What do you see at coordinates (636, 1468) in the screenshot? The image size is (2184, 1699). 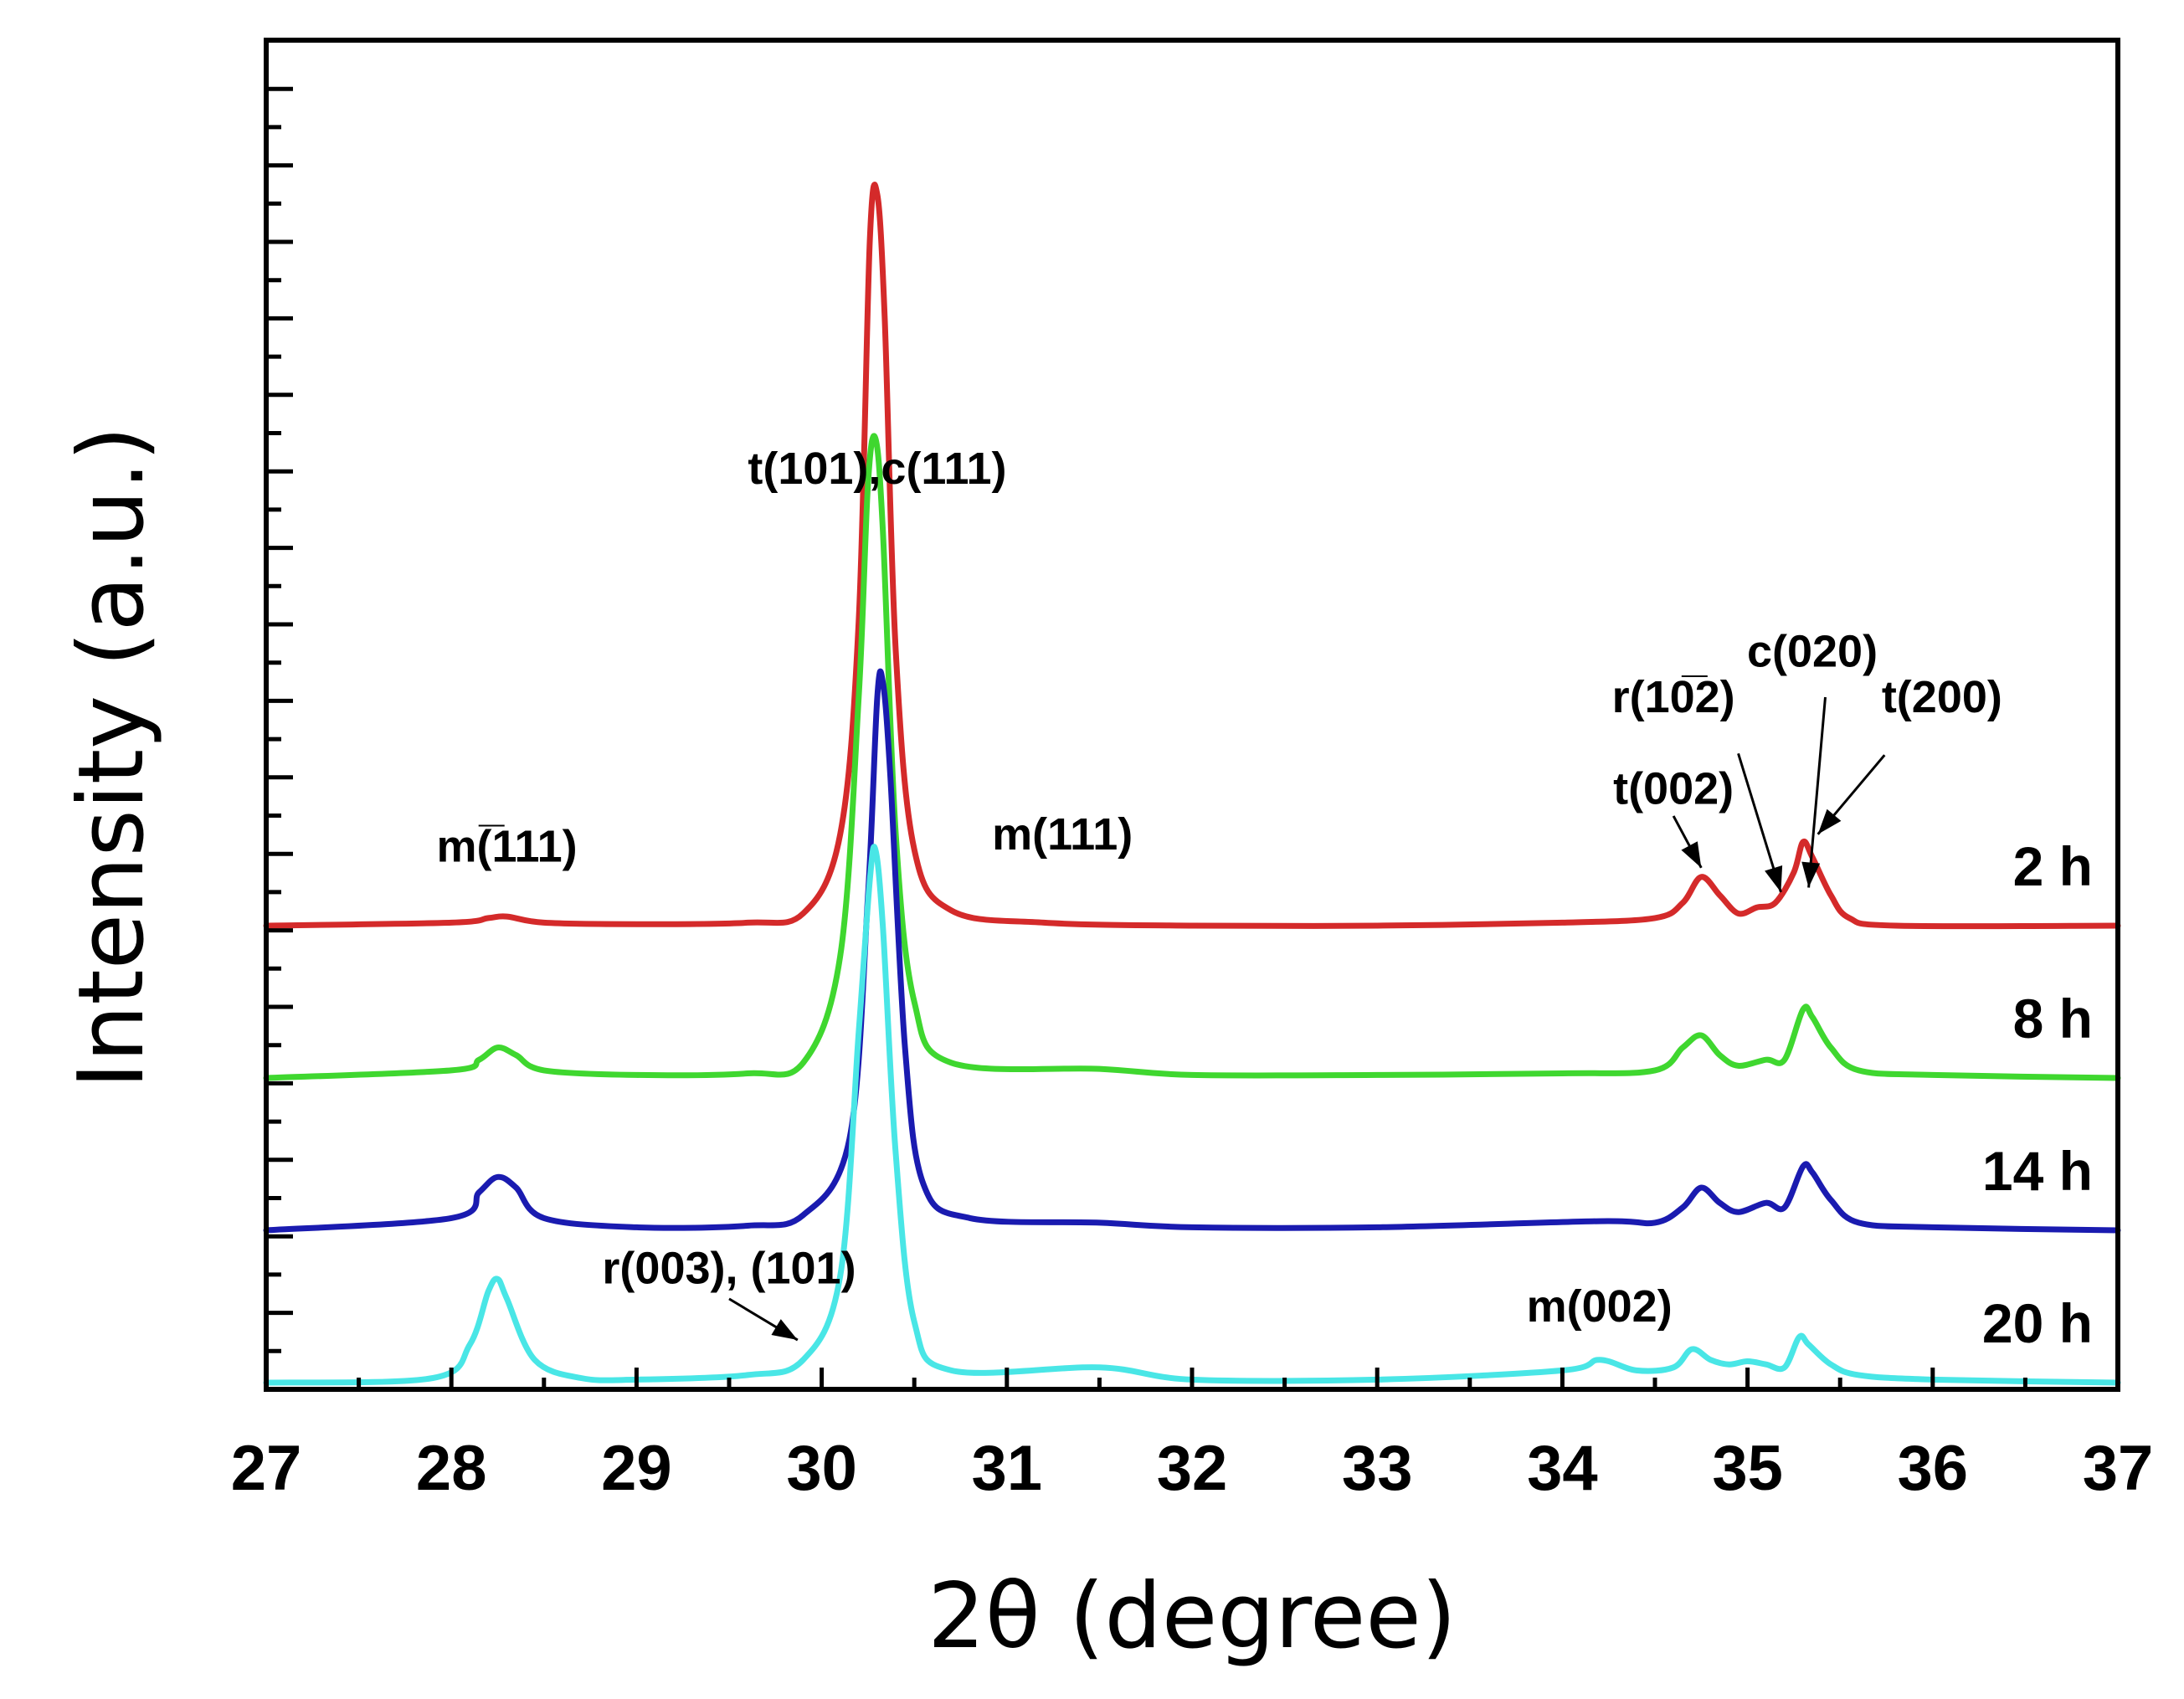 I see `x-tick-label: 29` at bounding box center [636, 1468].